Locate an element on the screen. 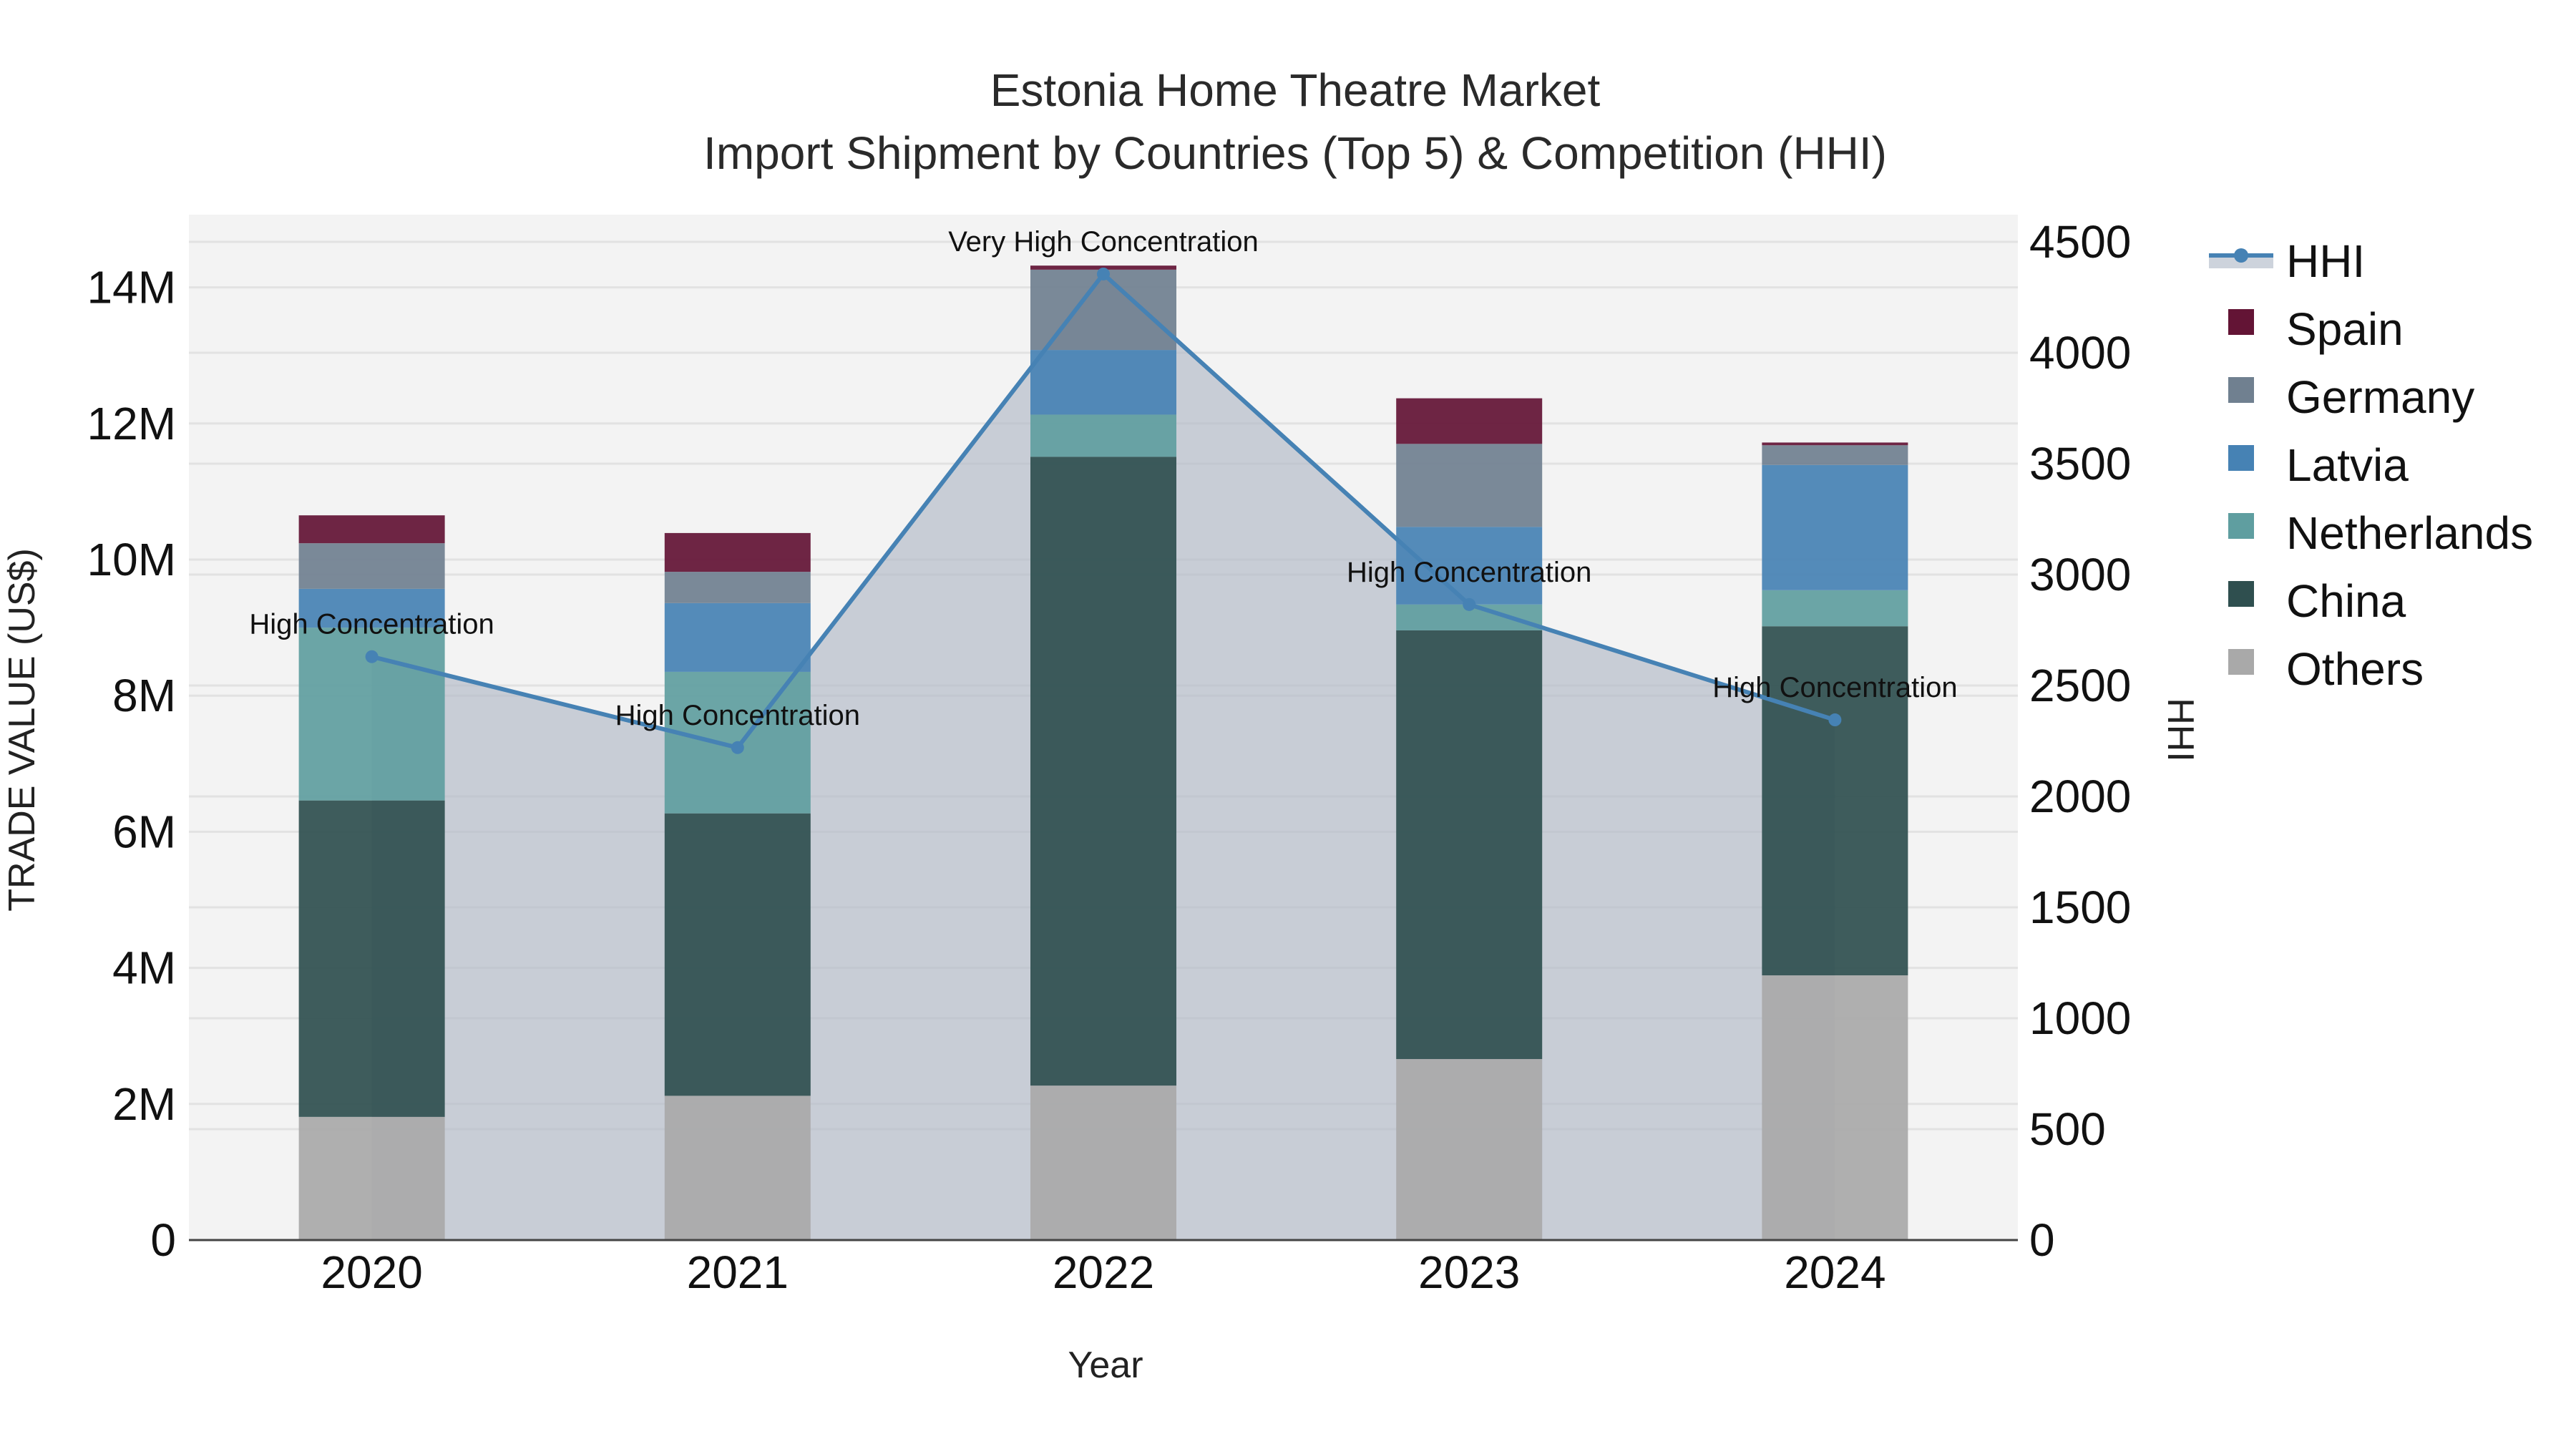 The image size is (2576, 1449). legend-item-china: China is located at coordinates (2317, 601).